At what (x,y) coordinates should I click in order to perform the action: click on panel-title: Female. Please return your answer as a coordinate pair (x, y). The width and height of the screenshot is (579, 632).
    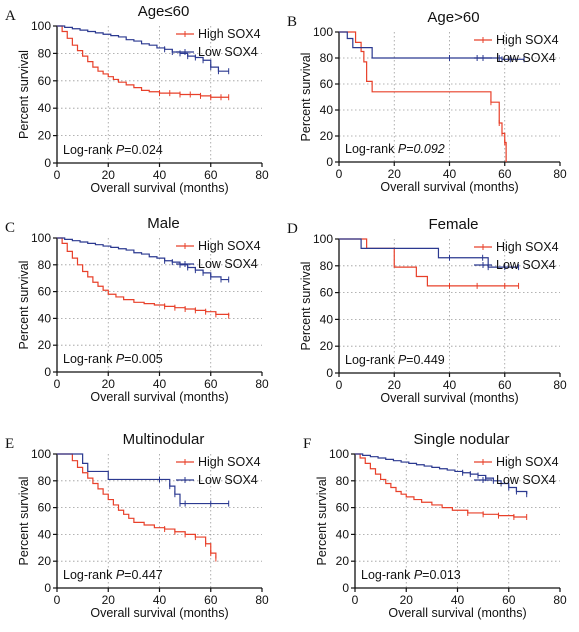
    Looking at the image, I should click on (453, 224).